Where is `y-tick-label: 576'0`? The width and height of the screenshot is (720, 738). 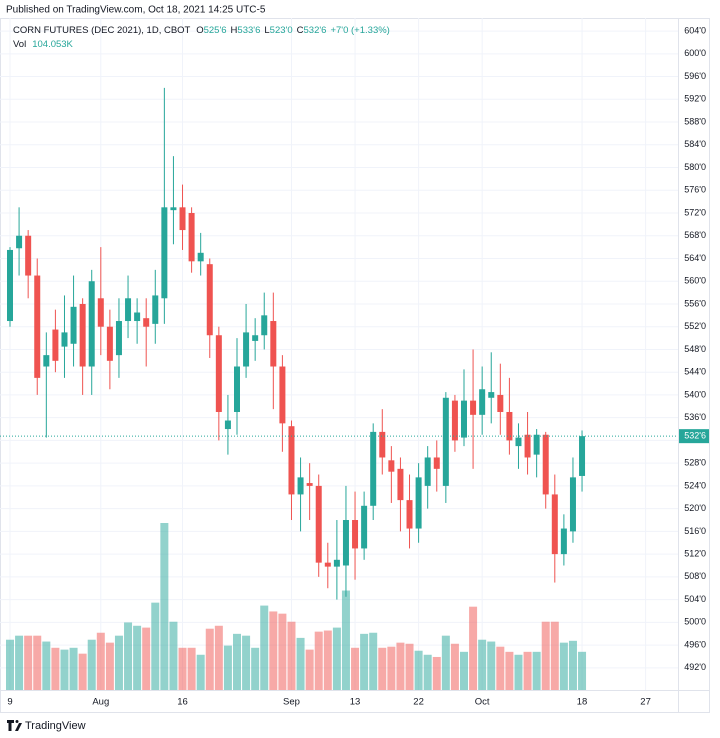 y-tick-label: 576'0 is located at coordinates (695, 190).